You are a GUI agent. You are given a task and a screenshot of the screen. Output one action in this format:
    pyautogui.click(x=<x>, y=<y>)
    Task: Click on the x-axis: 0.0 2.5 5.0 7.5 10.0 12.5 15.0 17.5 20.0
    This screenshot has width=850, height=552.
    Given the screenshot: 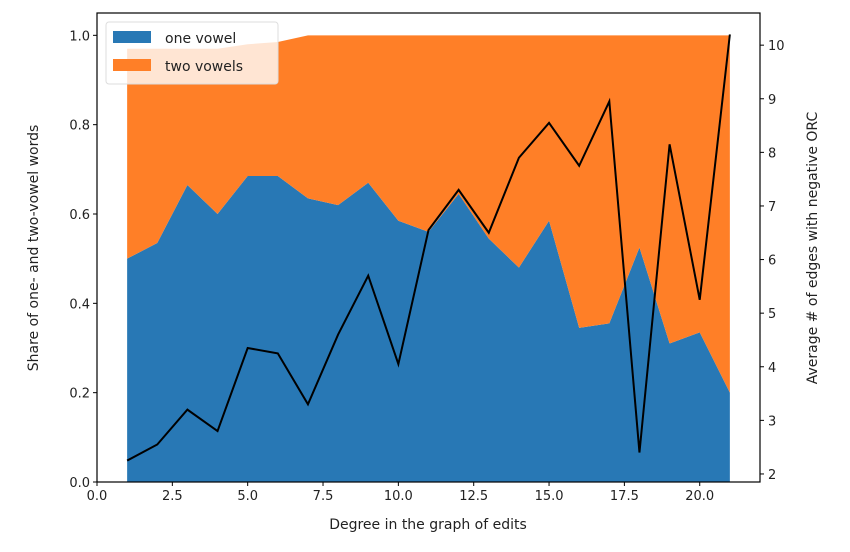 What is the action you would take?
    pyautogui.click(x=400, y=493)
    